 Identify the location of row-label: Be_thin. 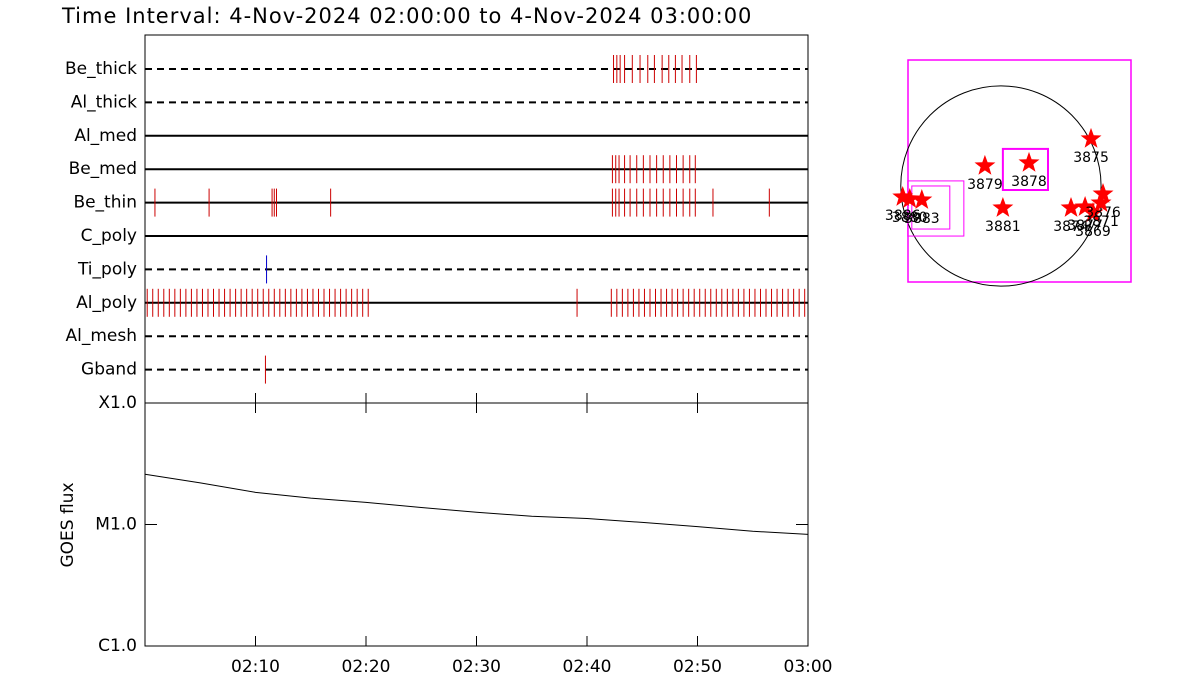
(105, 203).